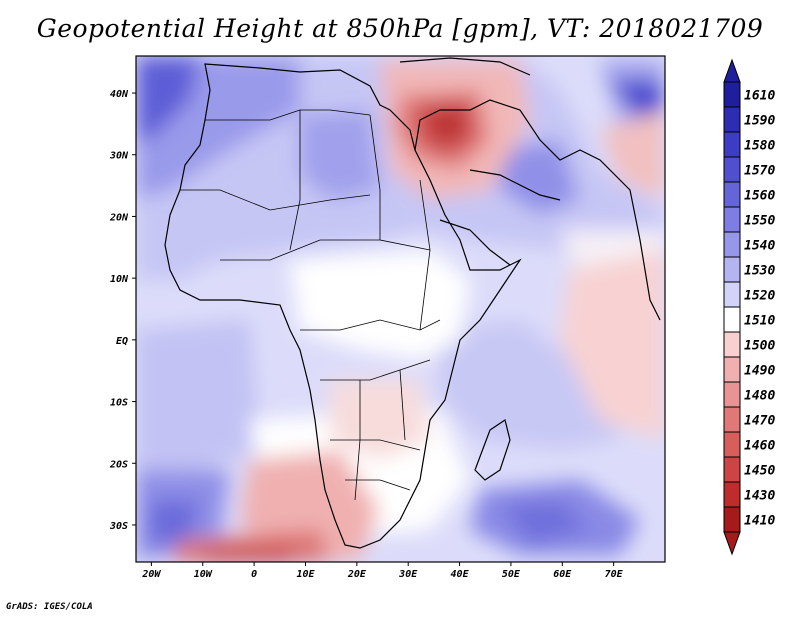  I want to click on colorbar-label: 1430, so click(759, 496).